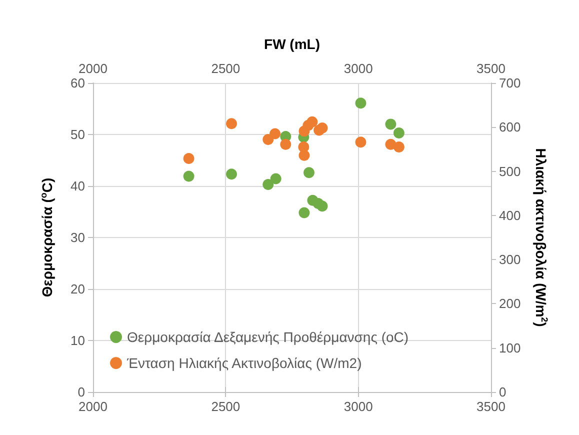 This screenshot has width=579, height=435. What do you see at coordinates (225, 68) in the screenshot?
I see `x2-tick-label: 2500` at bounding box center [225, 68].